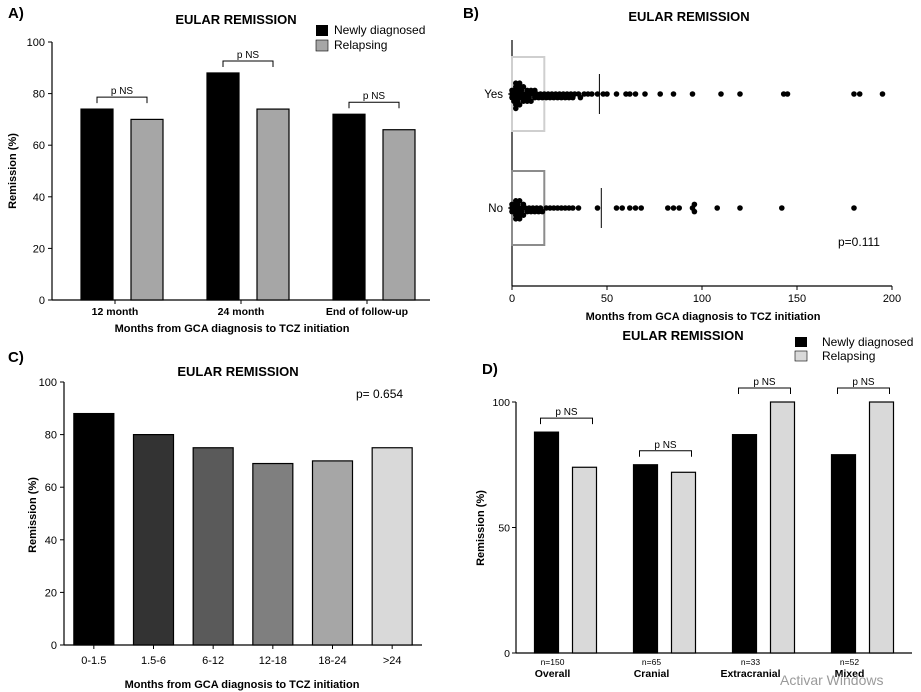 This screenshot has height=692, width=921. I want to click on panel-c-x-tick-label: 6-12, so click(213, 661).